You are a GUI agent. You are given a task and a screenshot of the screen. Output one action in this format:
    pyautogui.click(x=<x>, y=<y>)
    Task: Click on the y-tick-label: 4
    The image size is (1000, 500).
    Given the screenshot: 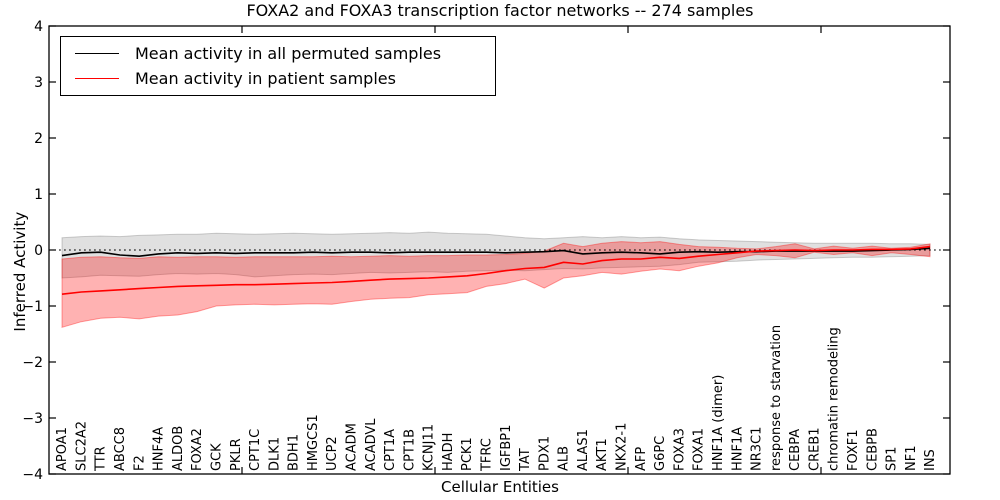 What is the action you would take?
    pyautogui.click(x=38, y=27)
    